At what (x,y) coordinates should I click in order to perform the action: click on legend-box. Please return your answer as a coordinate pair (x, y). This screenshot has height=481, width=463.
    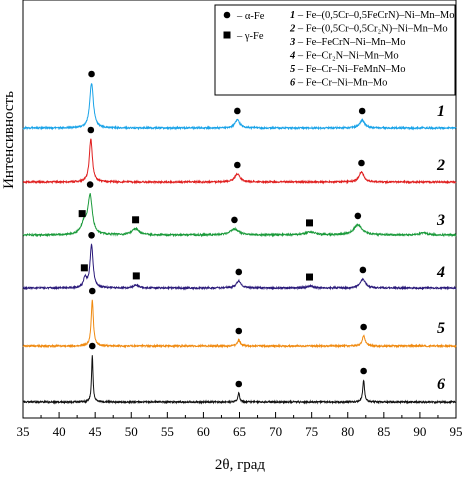
    Looking at the image, I should click on (335, 50).